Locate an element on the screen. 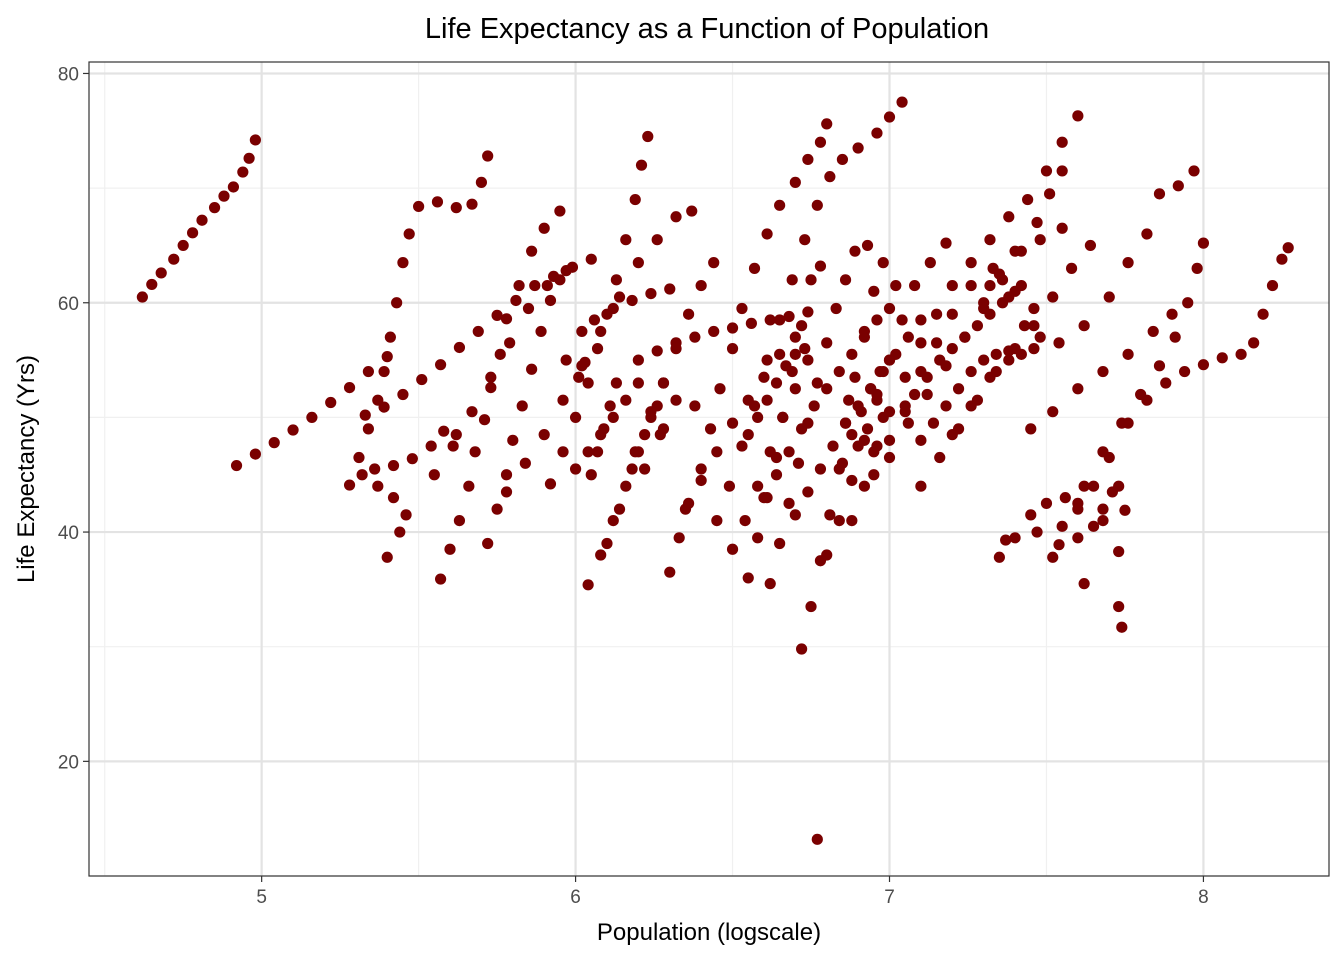  y-tick-label: 60 is located at coordinates (68, 304).